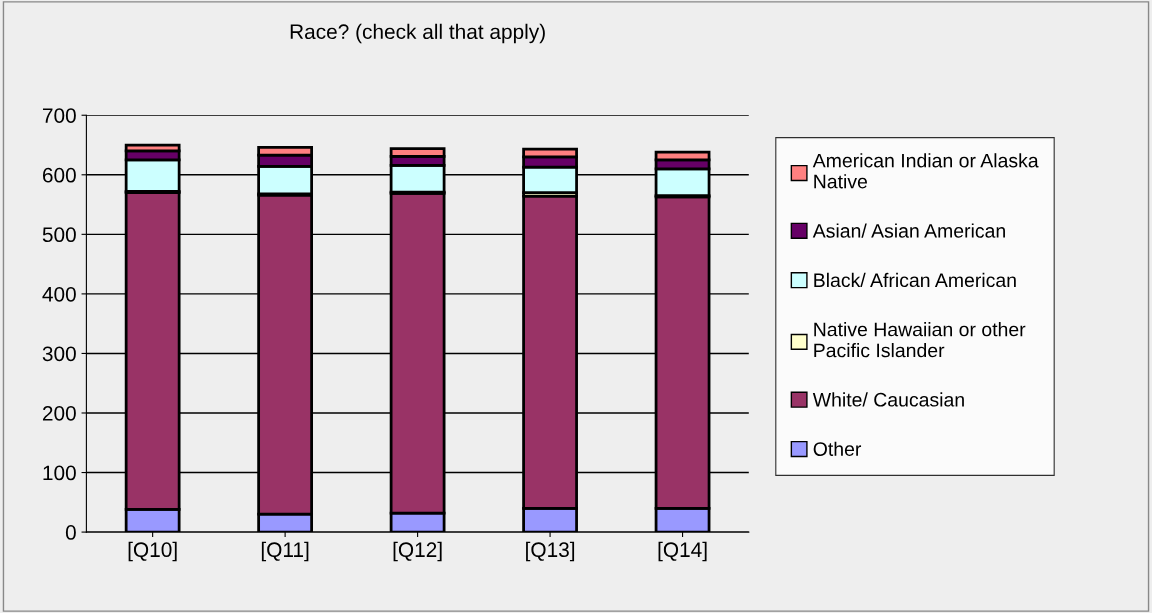 This screenshot has height=613, width=1152. I want to click on x-tick-label: [Q11], so click(285, 551).